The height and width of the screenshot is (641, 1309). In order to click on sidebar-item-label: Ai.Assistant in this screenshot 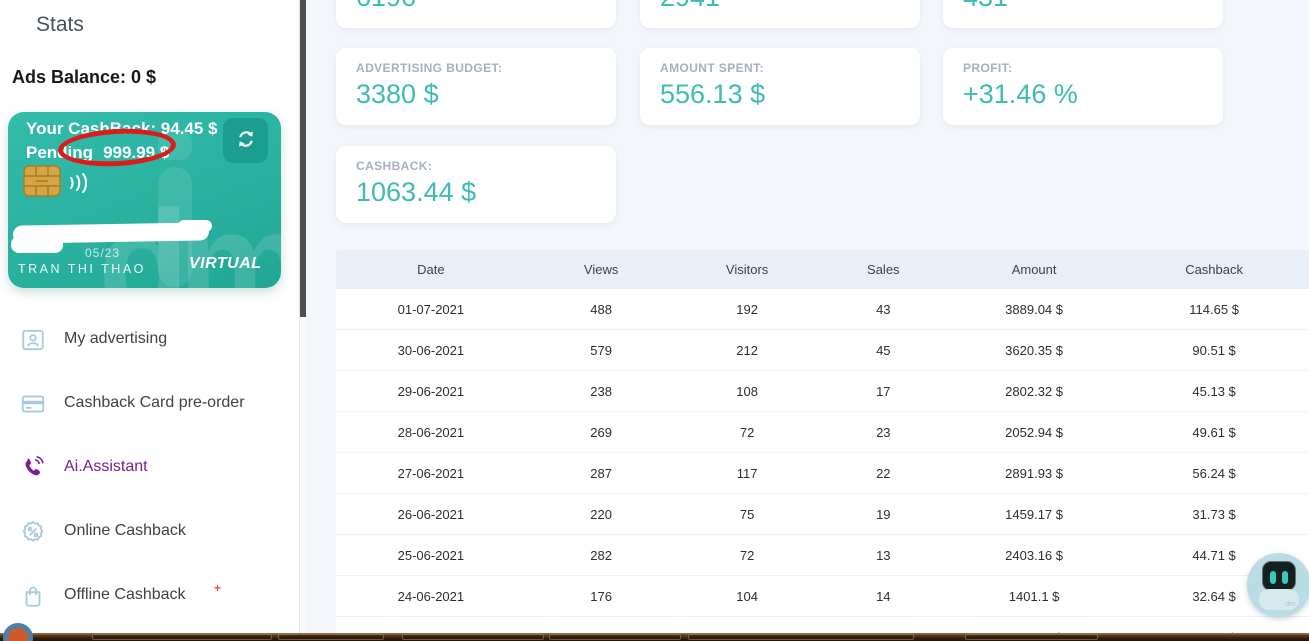, I will do `click(106, 466)`.